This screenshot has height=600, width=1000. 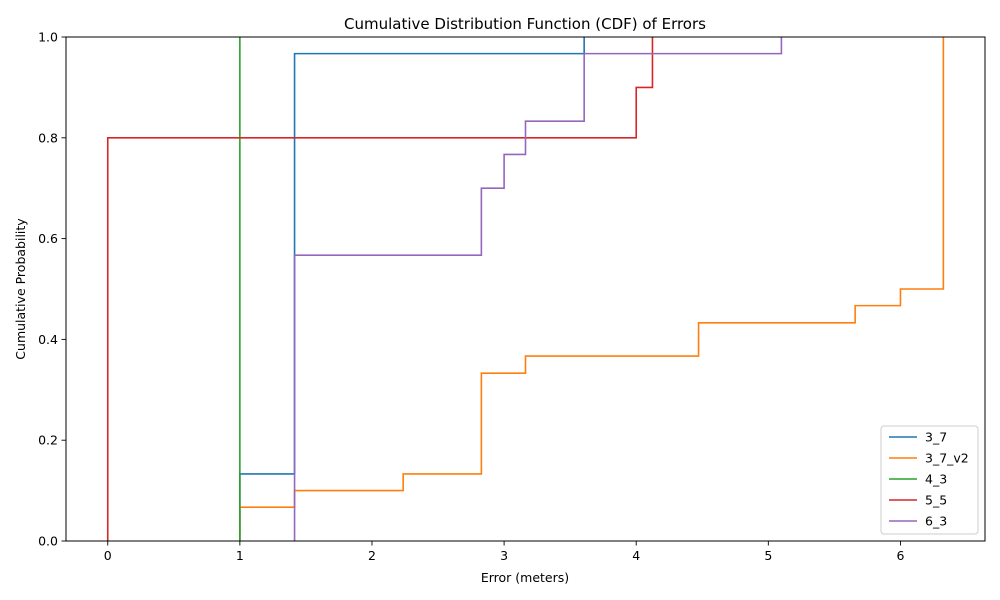 I want to click on legend-box, so click(x=929, y=480).